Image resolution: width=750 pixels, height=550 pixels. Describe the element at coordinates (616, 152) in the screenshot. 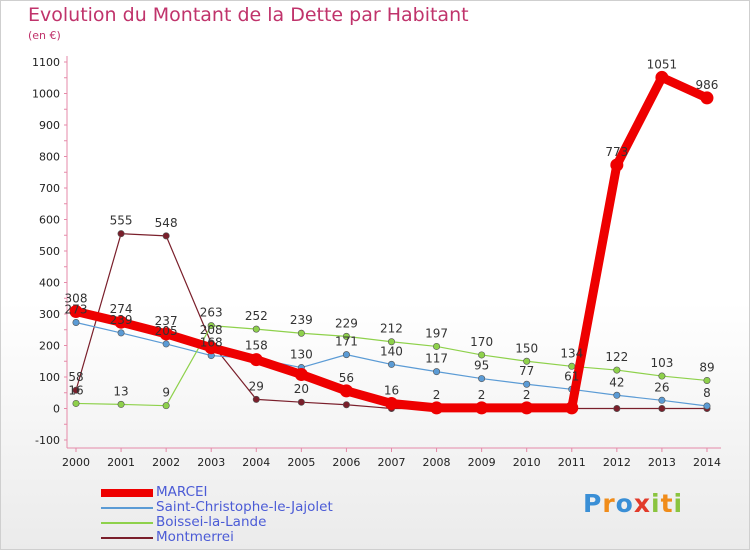

I see `data-label: 773` at that location.